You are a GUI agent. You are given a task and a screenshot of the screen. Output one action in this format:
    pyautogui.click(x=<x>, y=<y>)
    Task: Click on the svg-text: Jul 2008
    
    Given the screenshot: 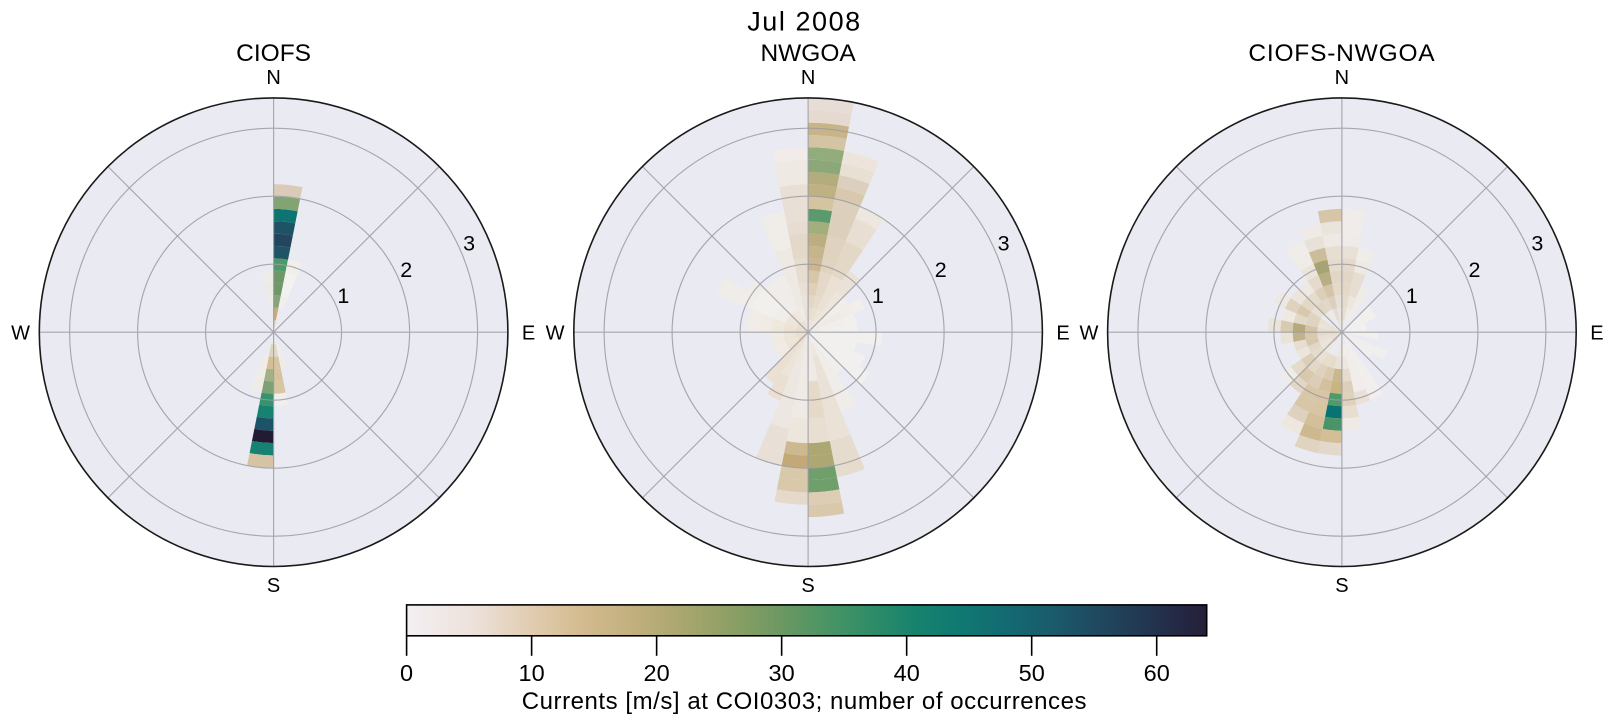 What is the action you would take?
    pyautogui.click(x=804, y=22)
    